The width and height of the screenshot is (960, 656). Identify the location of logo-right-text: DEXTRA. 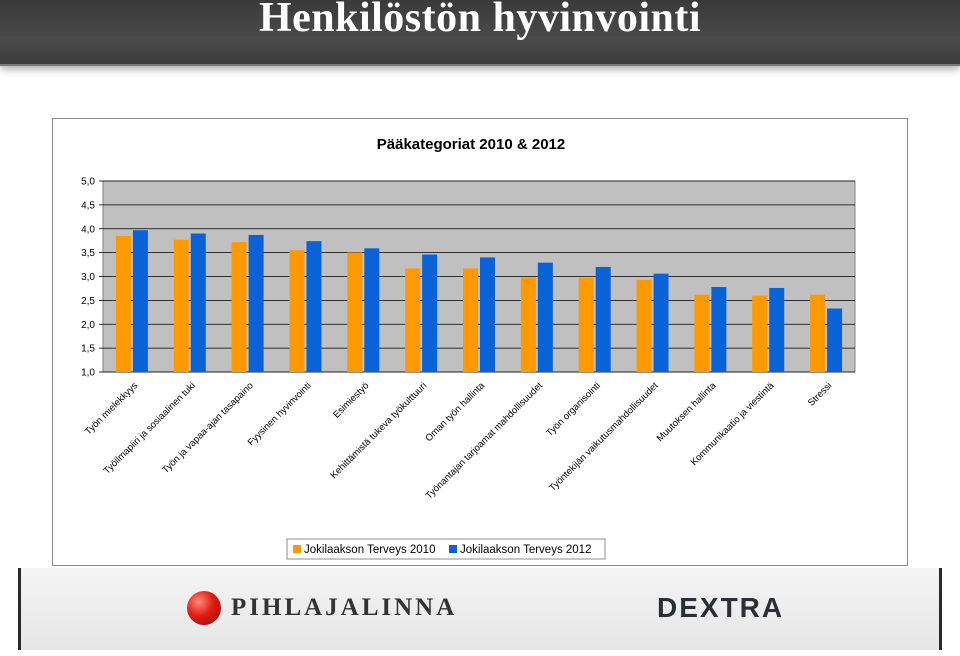
(721, 607).